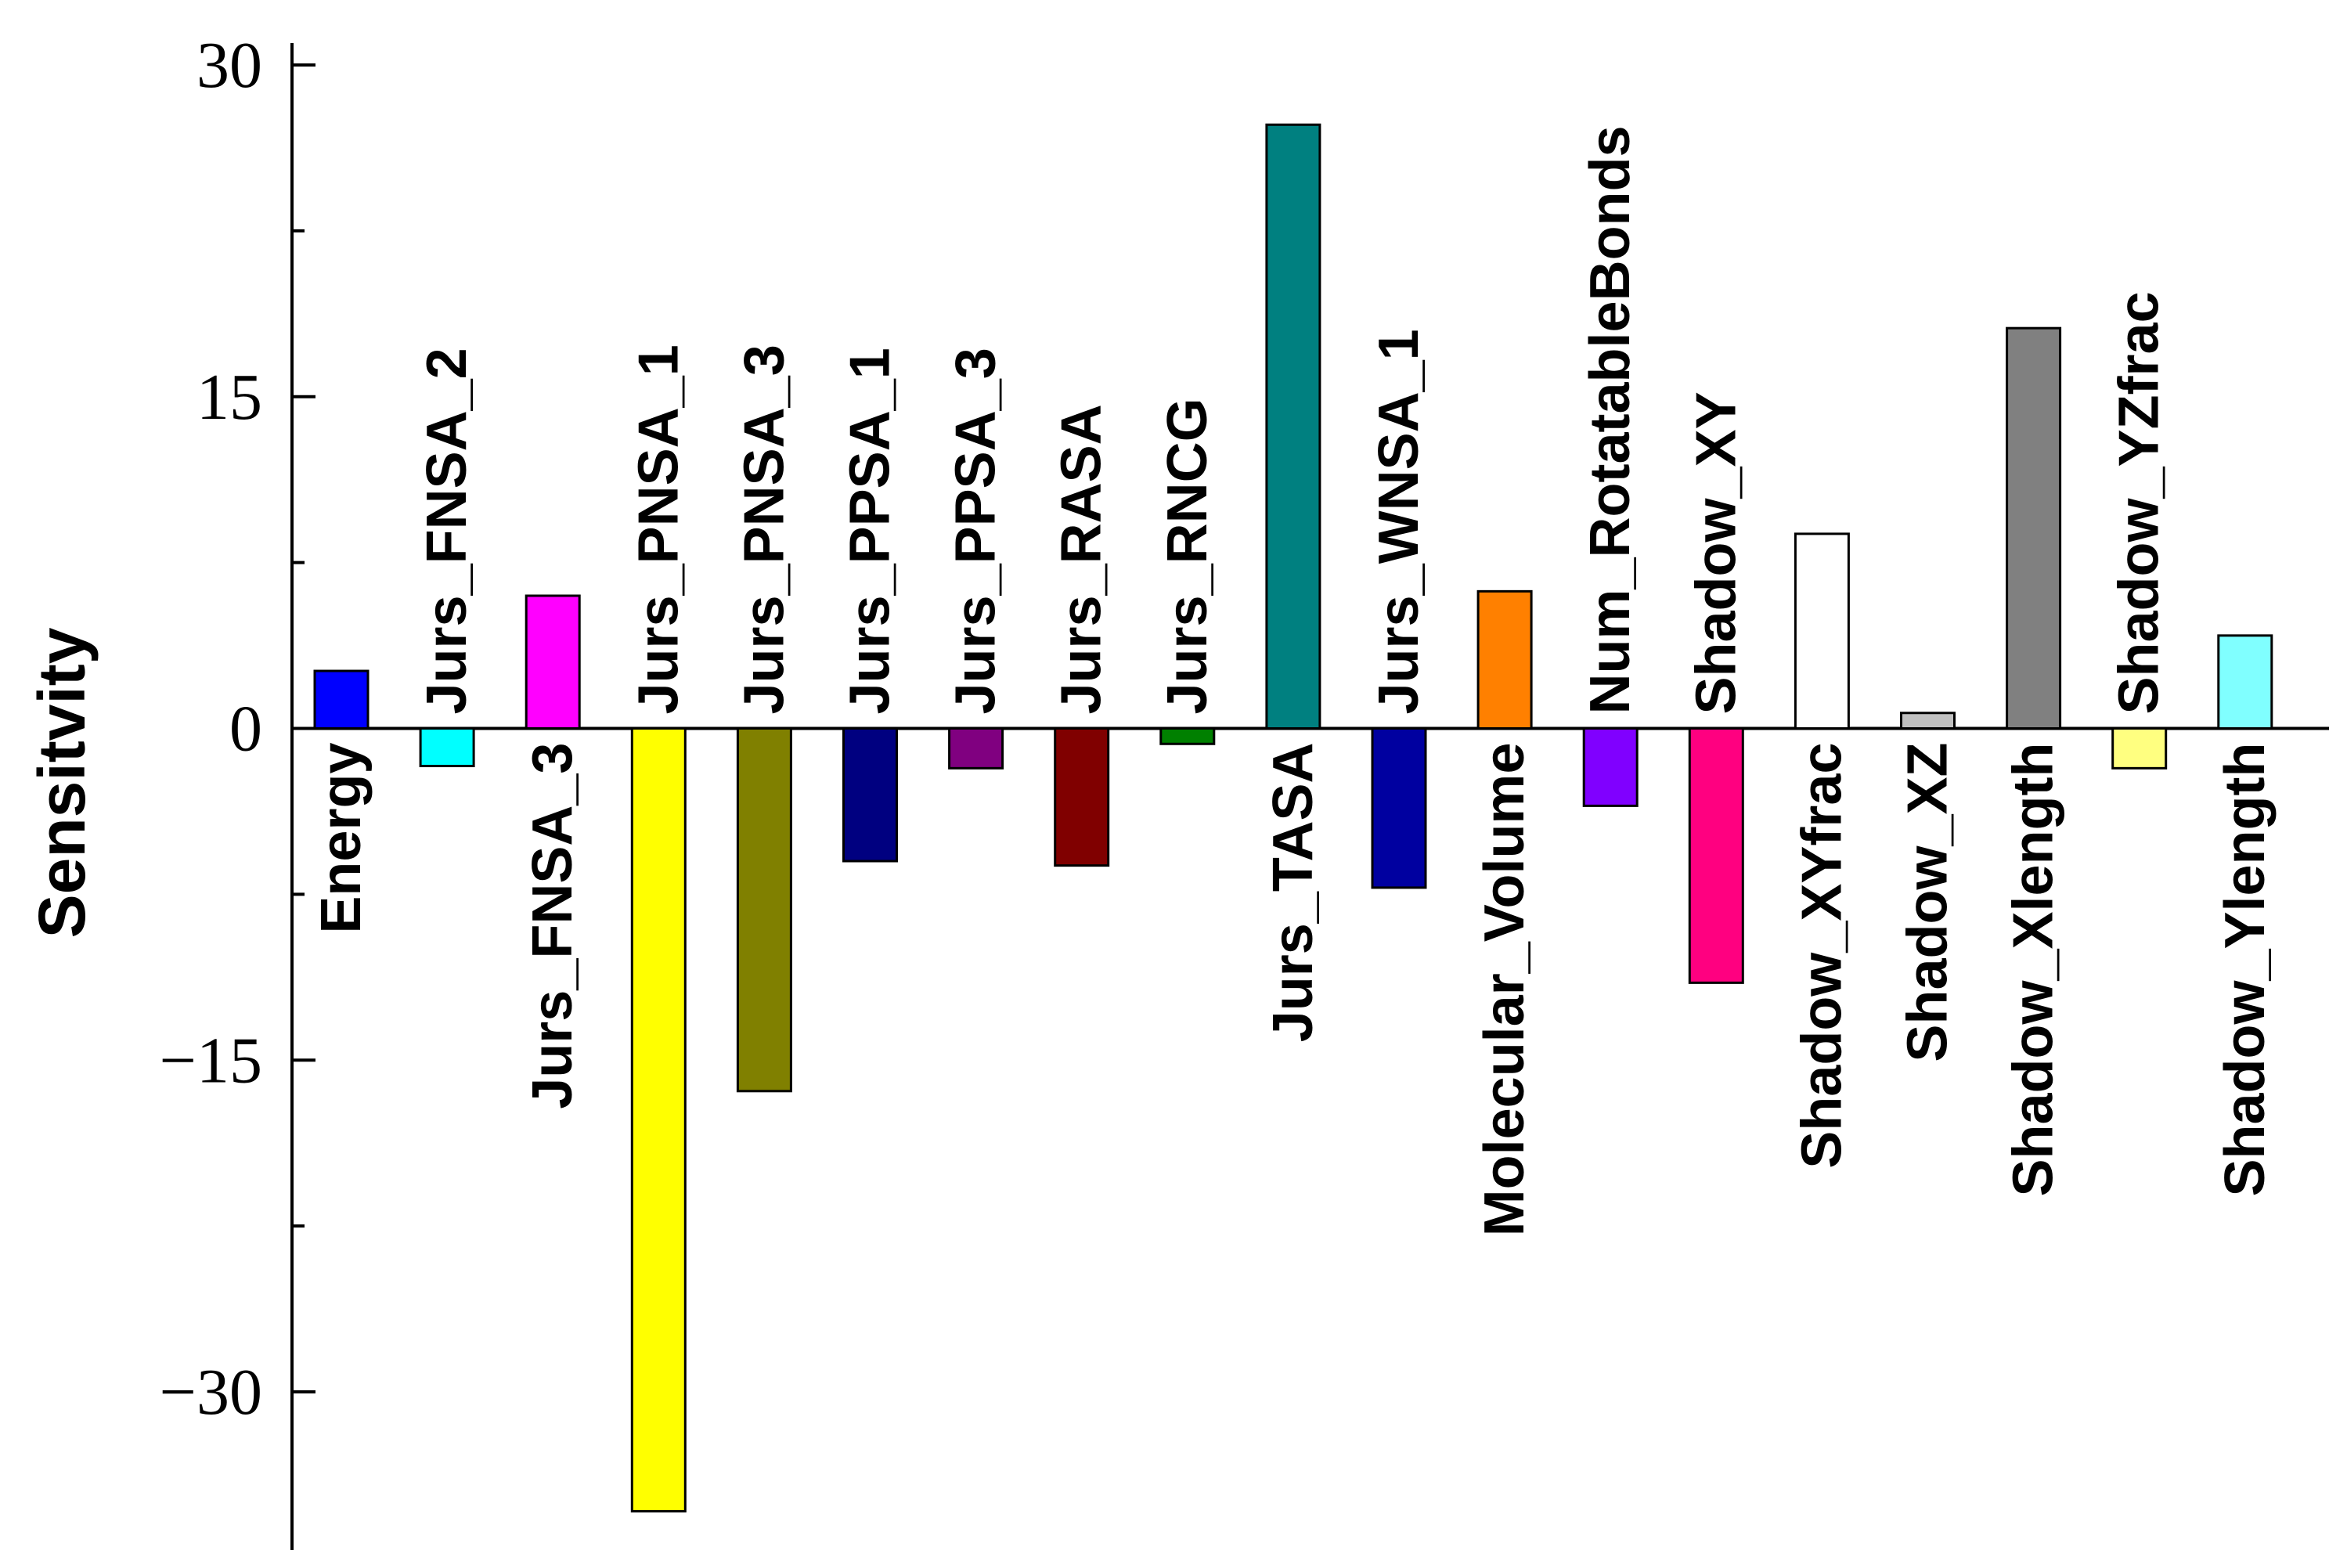 The image size is (2347, 1568). Describe the element at coordinates (1821, 956) in the screenshot. I see `category-label: Shadow_XYfrac` at that location.